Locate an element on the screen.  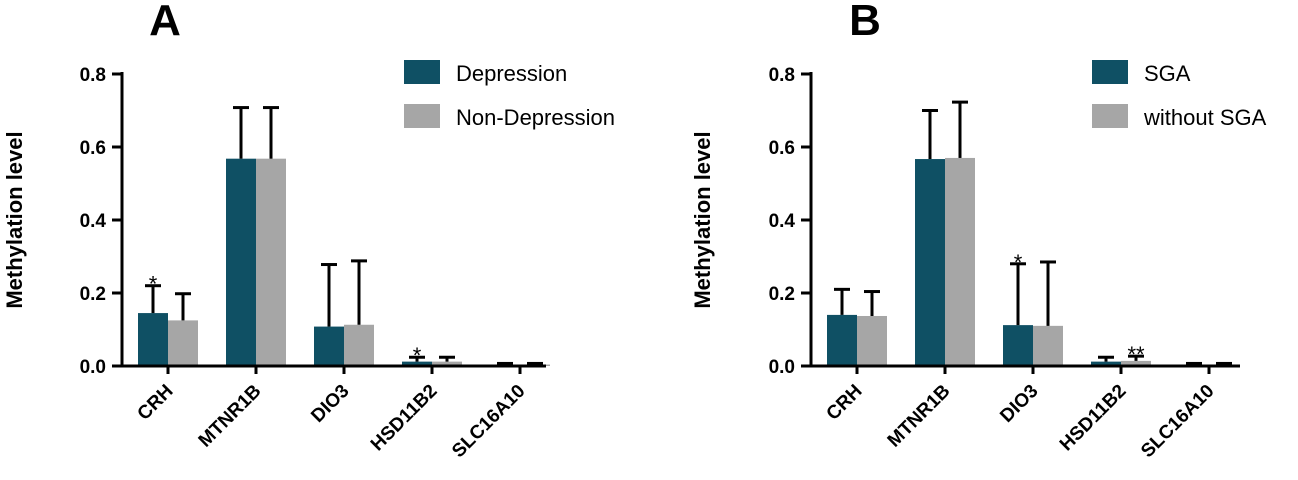
legend-b: SGA without SGA is located at coordinates (1179, 95).